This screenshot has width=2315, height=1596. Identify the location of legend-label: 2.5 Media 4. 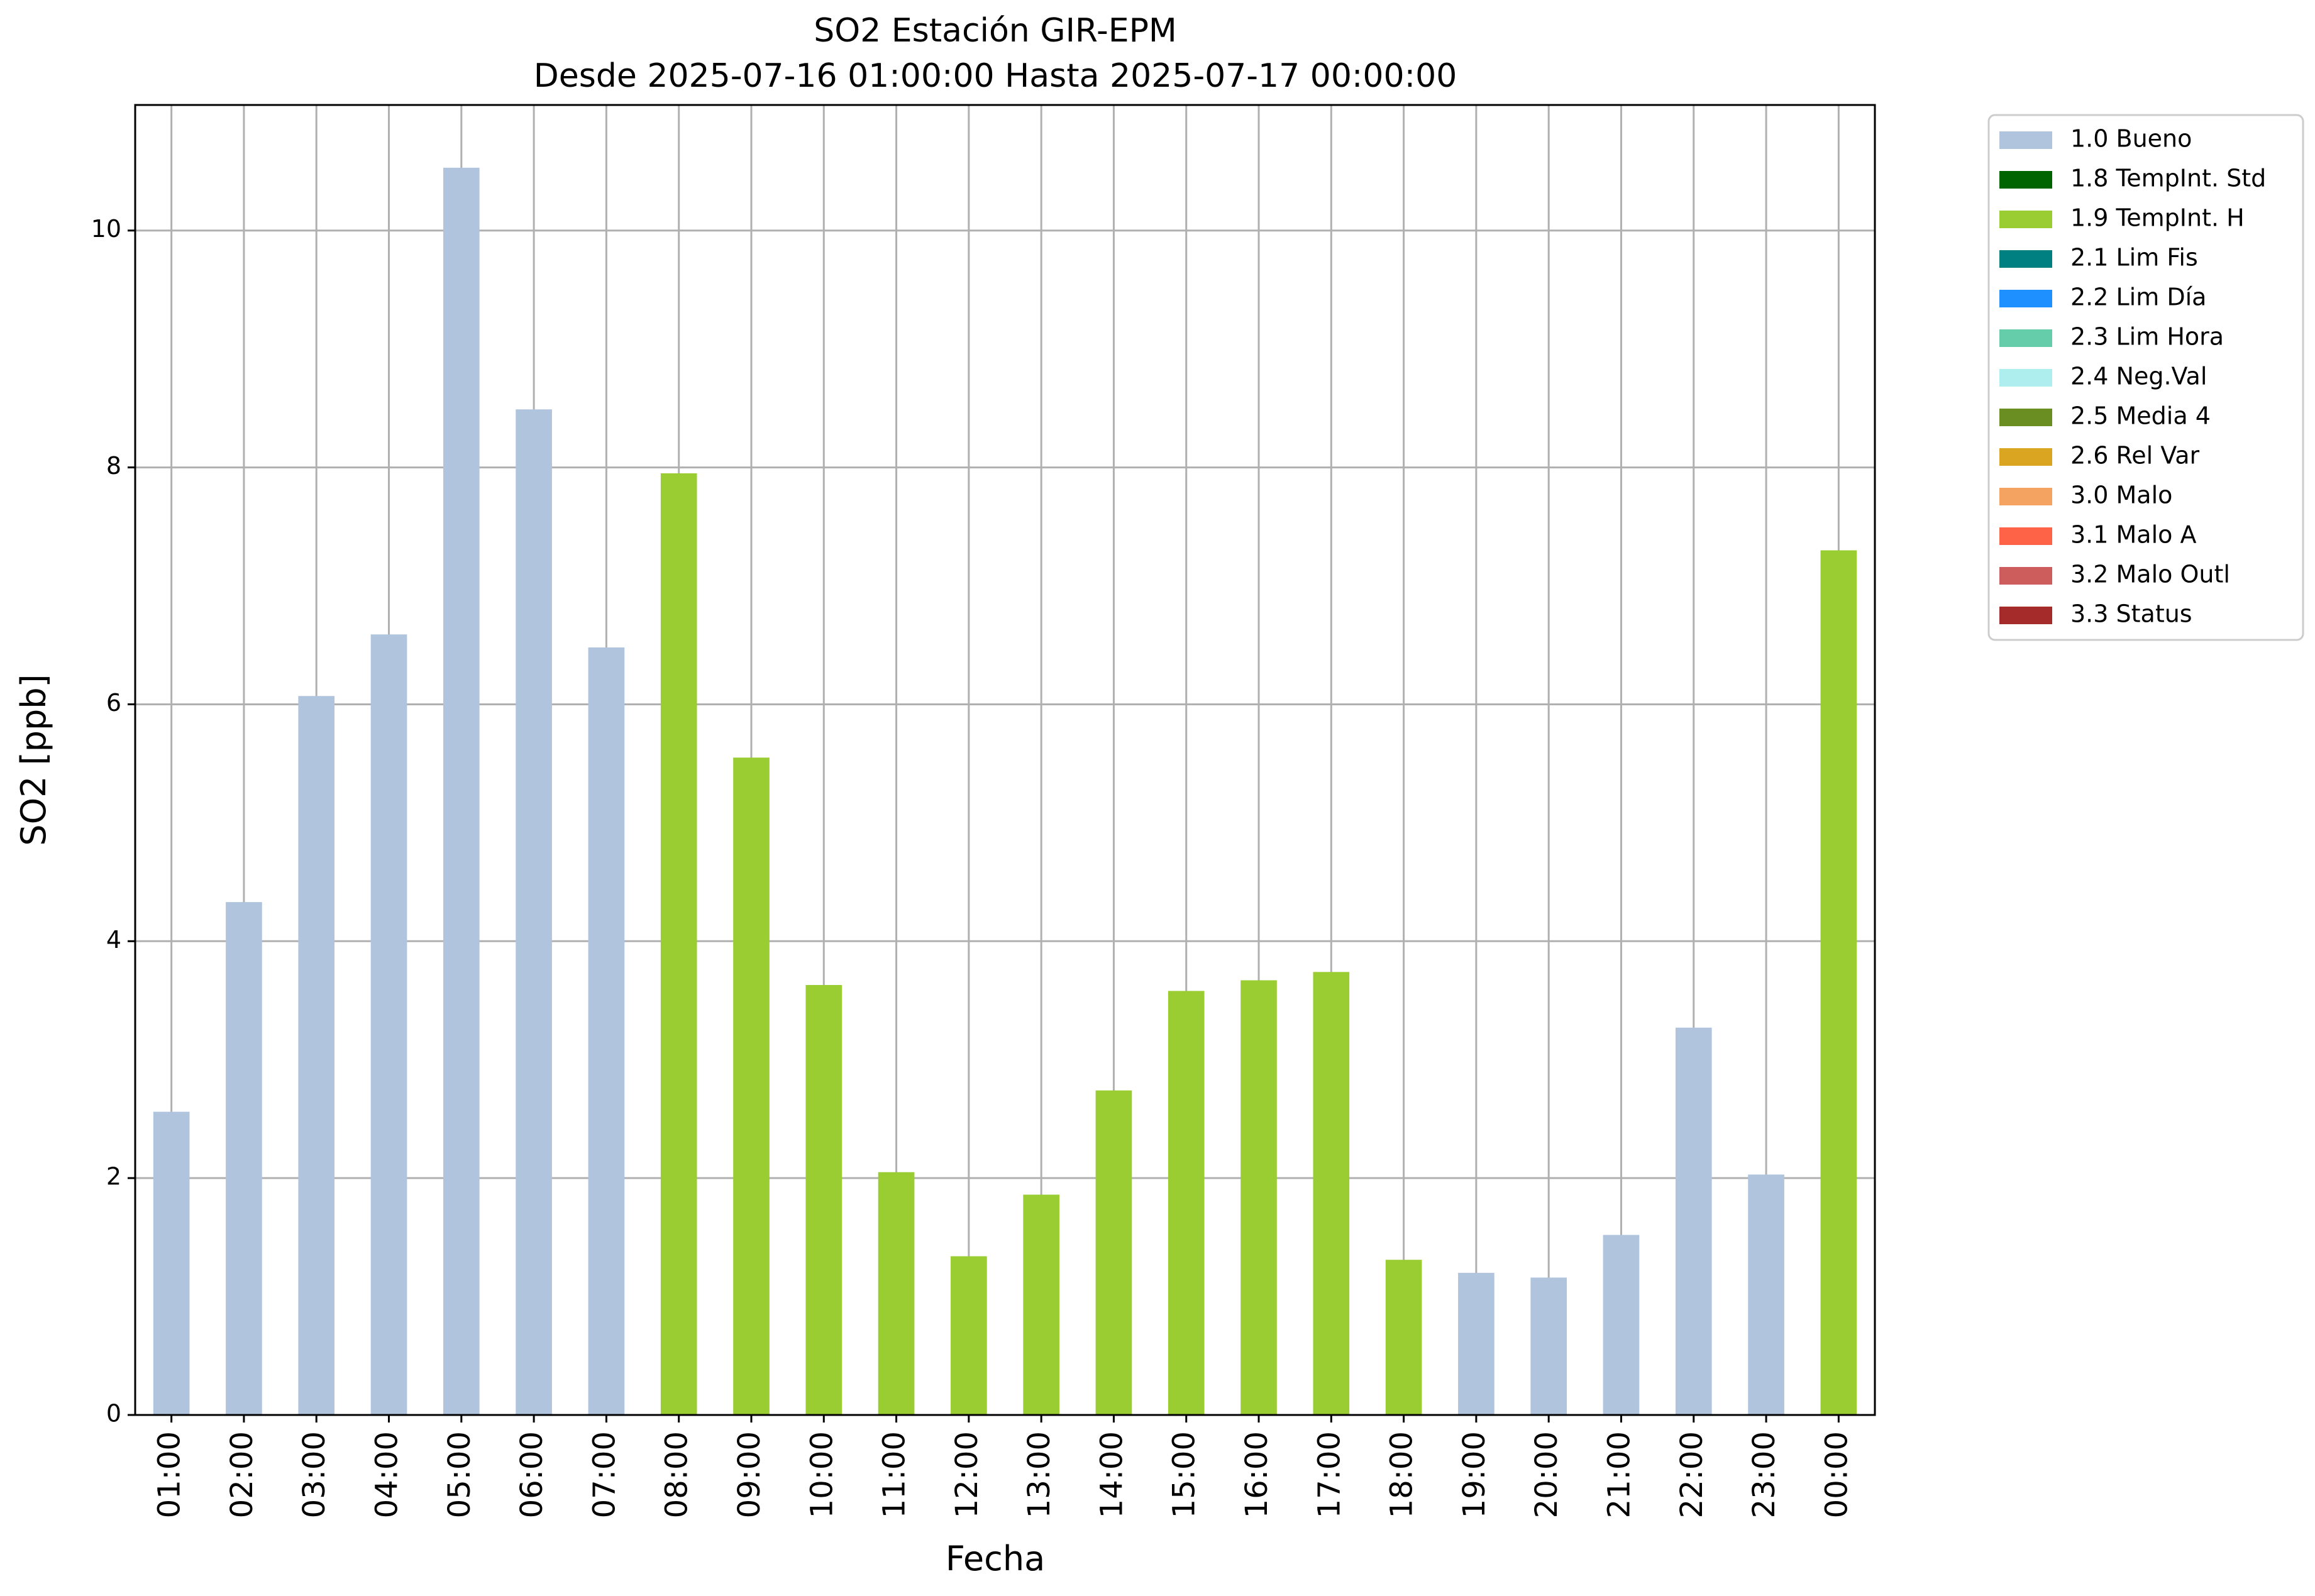
(2140, 416).